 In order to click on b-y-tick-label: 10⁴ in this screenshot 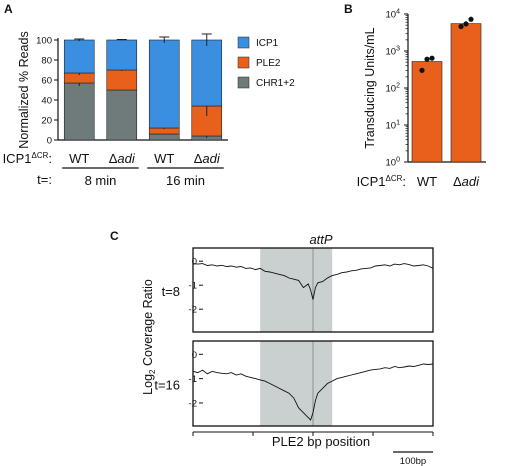, I will do `click(393, 15)`.